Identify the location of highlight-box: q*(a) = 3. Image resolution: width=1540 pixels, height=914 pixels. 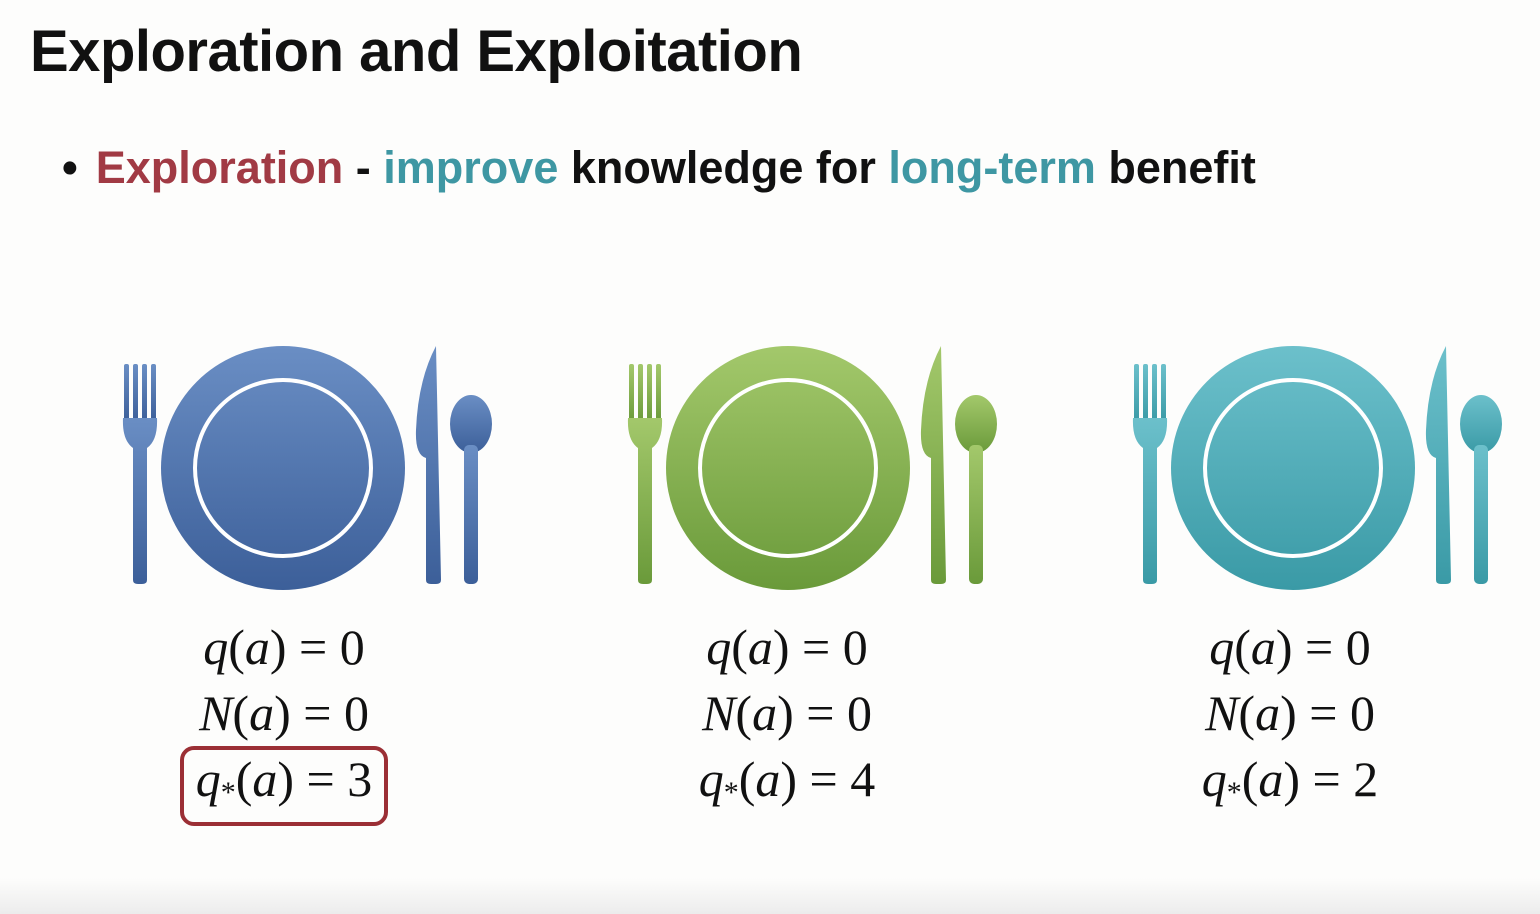
(284, 786).